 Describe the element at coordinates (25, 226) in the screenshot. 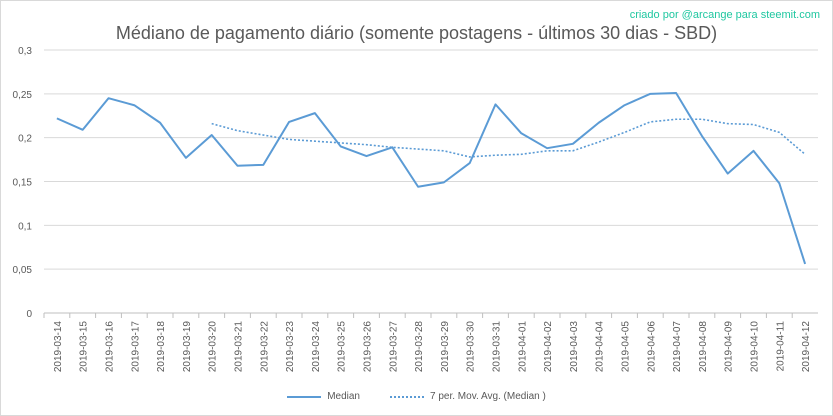

I see `y-tick-label: 0,1` at that location.